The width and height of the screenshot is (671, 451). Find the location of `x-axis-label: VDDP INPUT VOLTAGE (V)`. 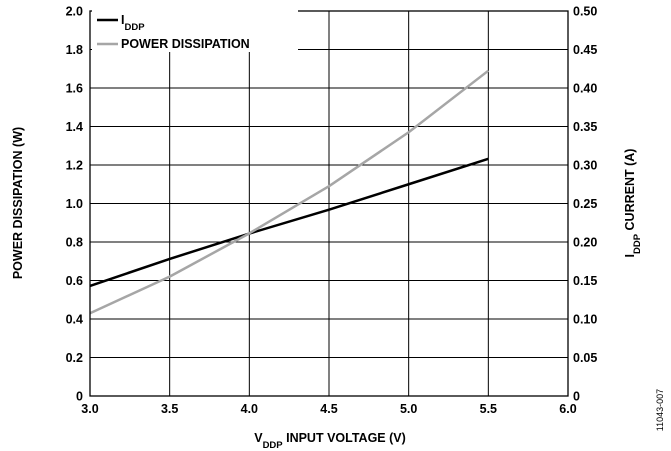

x-axis-label: VDDP INPUT VOLTAGE (V) is located at coordinates (330, 441).